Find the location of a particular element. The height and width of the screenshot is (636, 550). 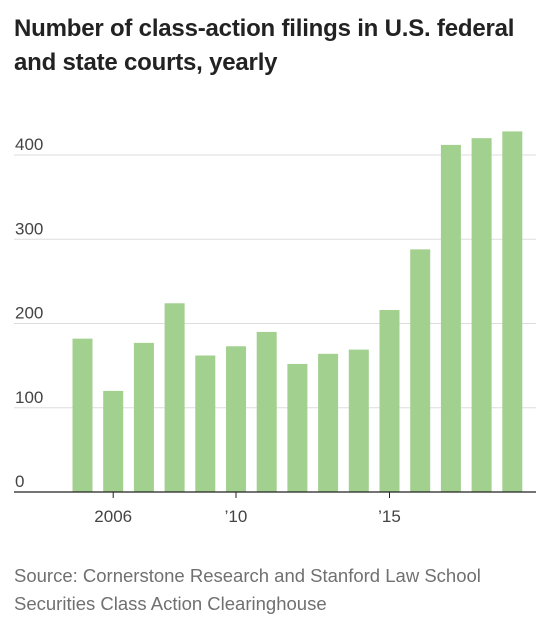

y-tick-label: 300 is located at coordinates (29, 228).